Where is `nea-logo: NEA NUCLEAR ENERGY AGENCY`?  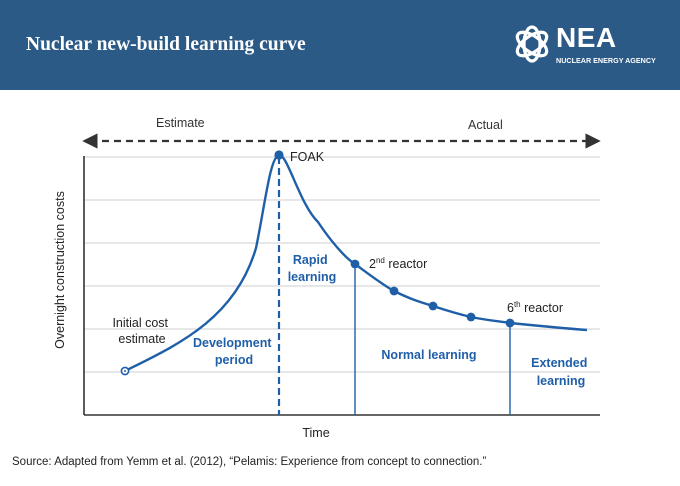
nea-logo: NEA NUCLEAR ENERGY AGENCY is located at coordinates (587, 47).